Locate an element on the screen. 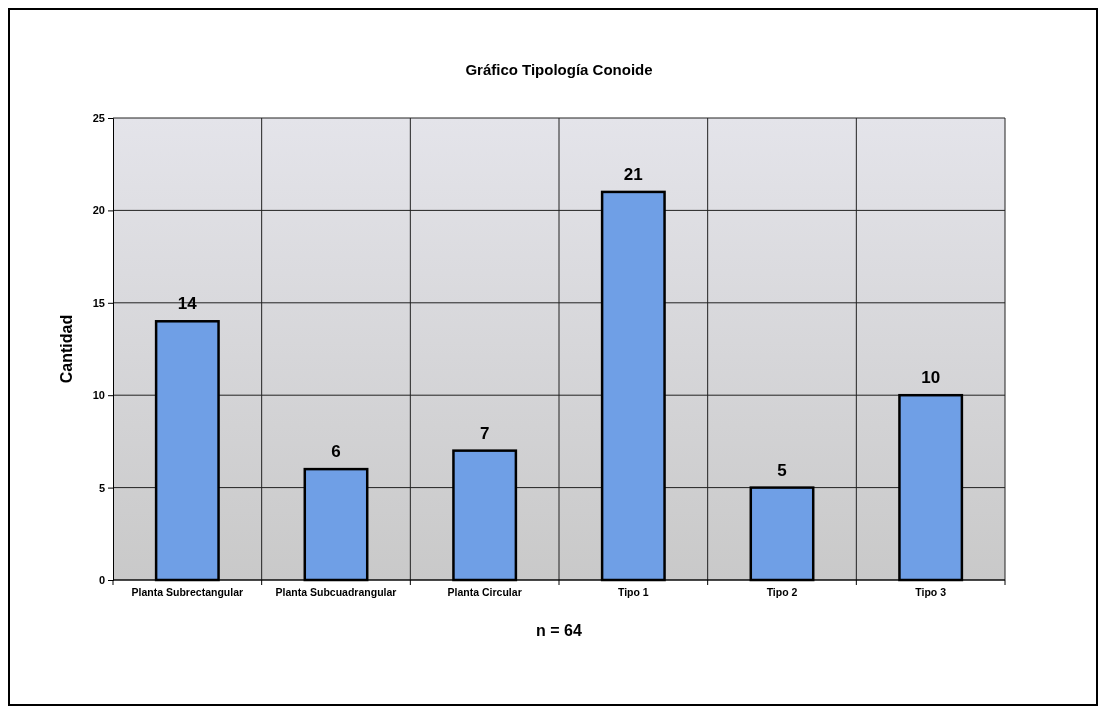 The image size is (1104, 714). data-label: 10 is located at coordinates (931, 378).